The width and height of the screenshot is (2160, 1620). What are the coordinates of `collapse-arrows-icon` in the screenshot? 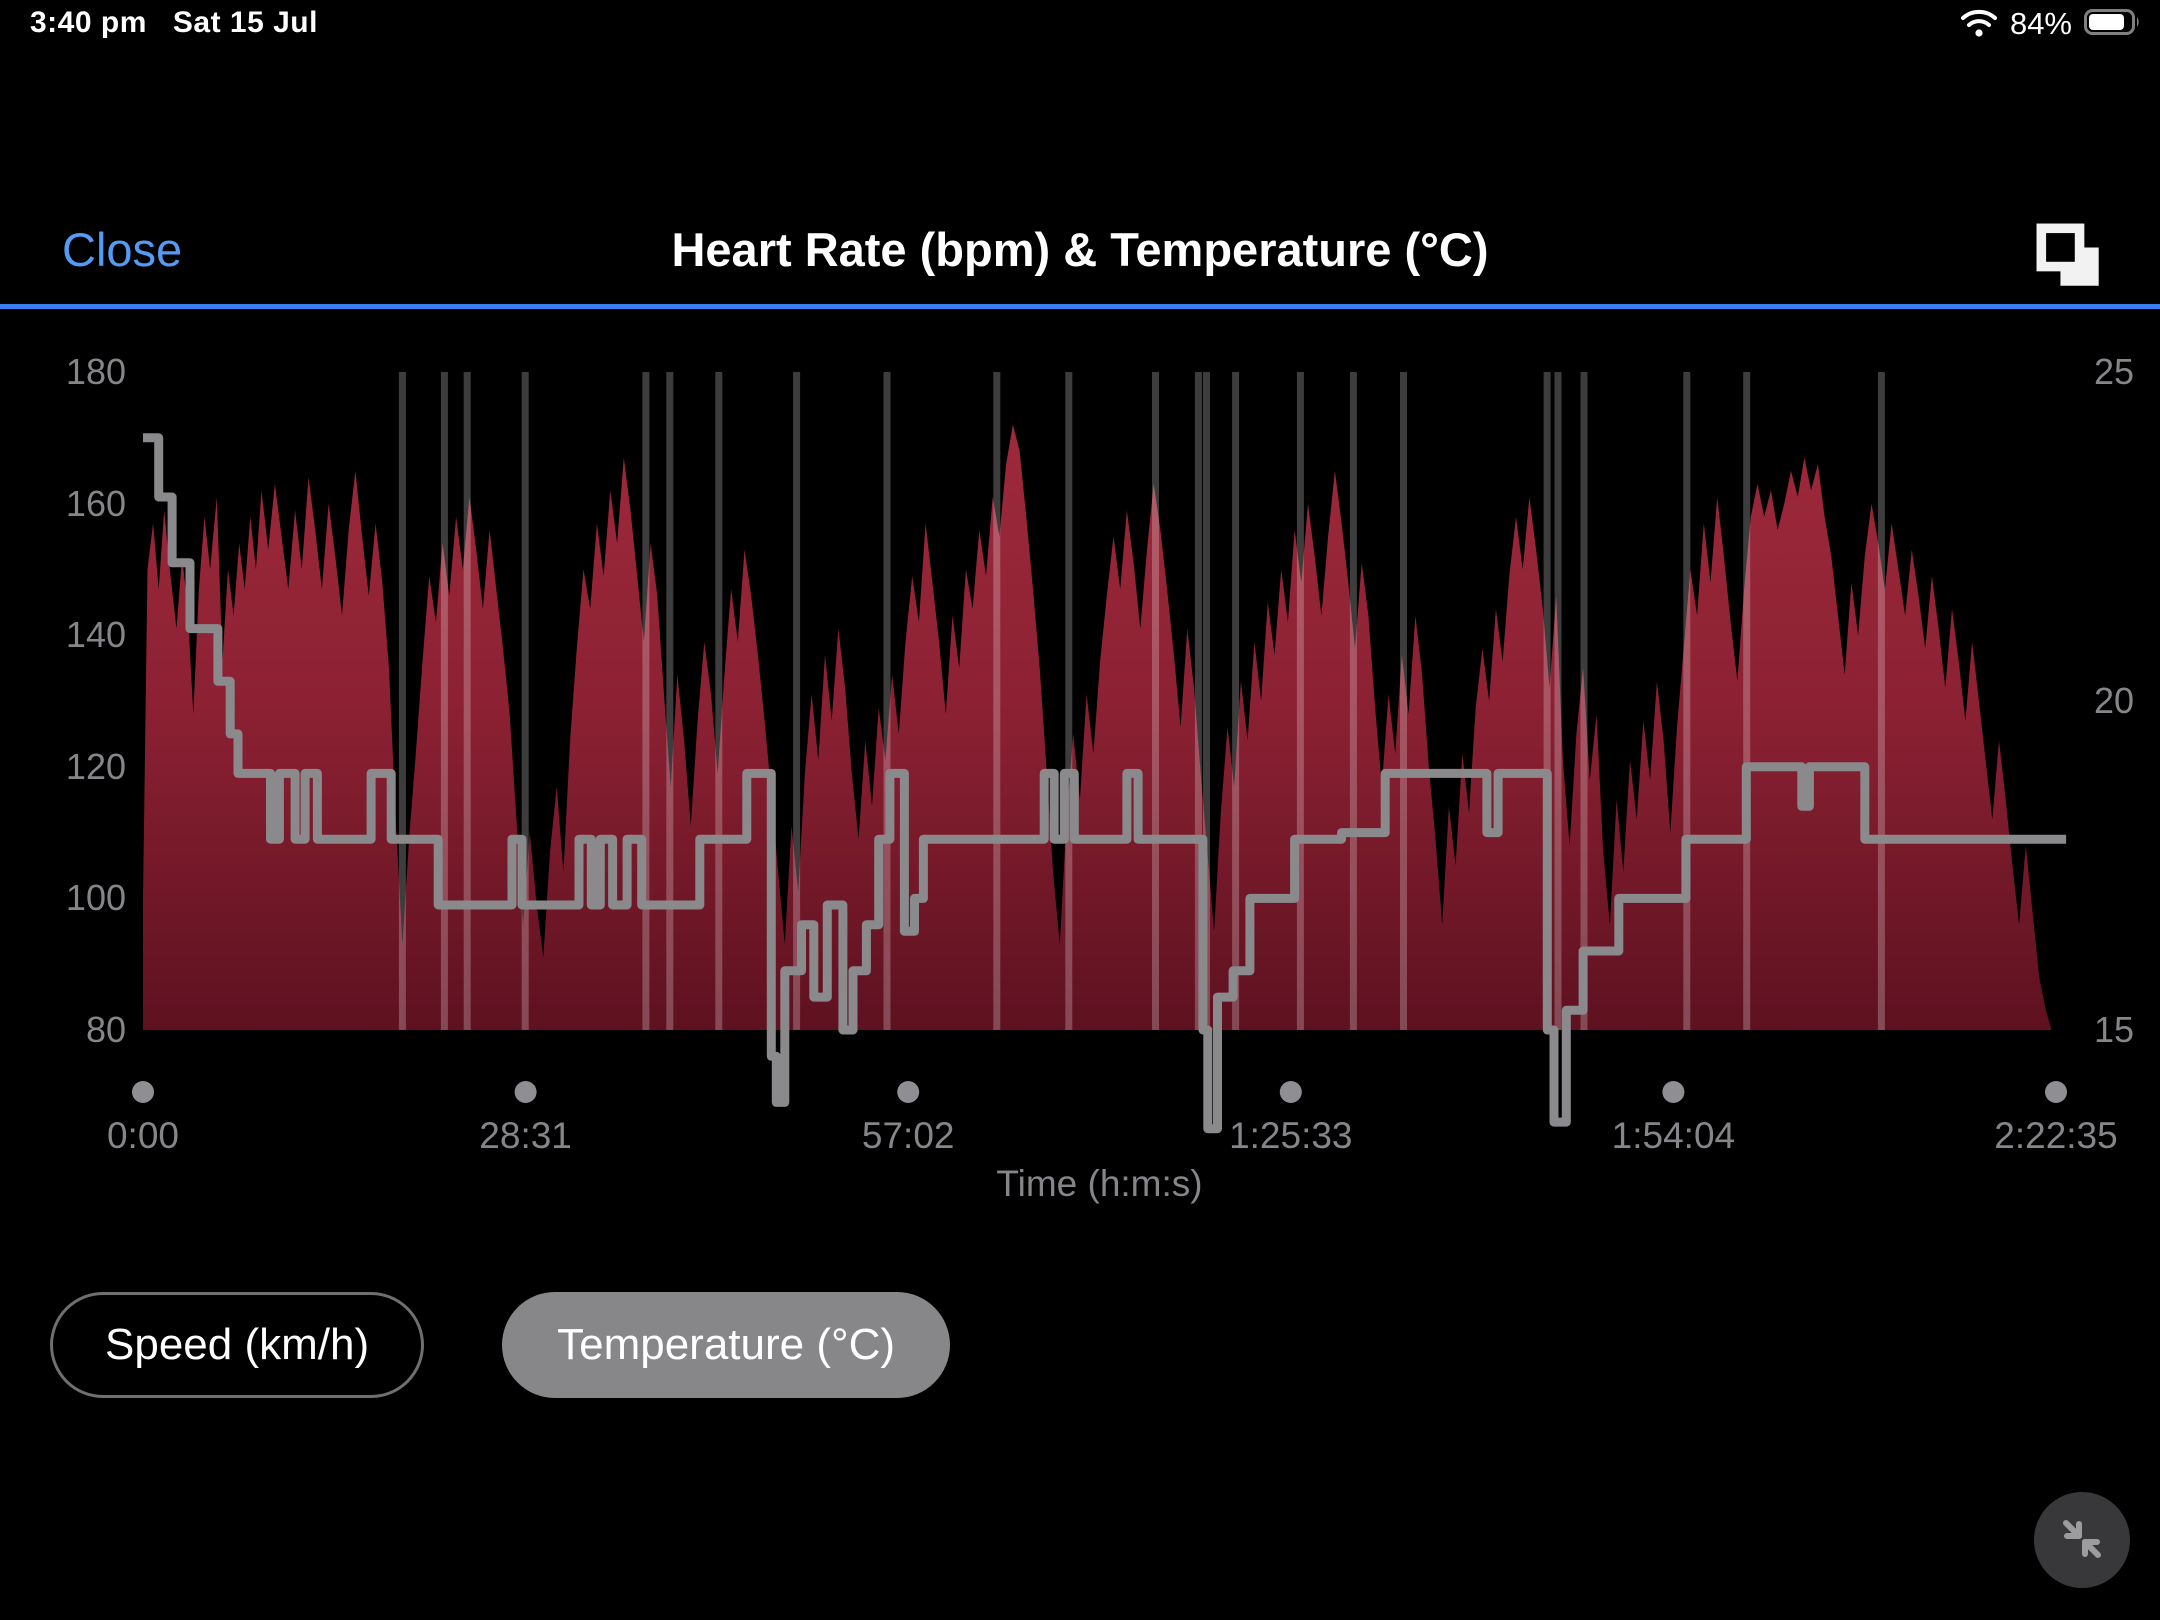 It's located at (2082, 1540).